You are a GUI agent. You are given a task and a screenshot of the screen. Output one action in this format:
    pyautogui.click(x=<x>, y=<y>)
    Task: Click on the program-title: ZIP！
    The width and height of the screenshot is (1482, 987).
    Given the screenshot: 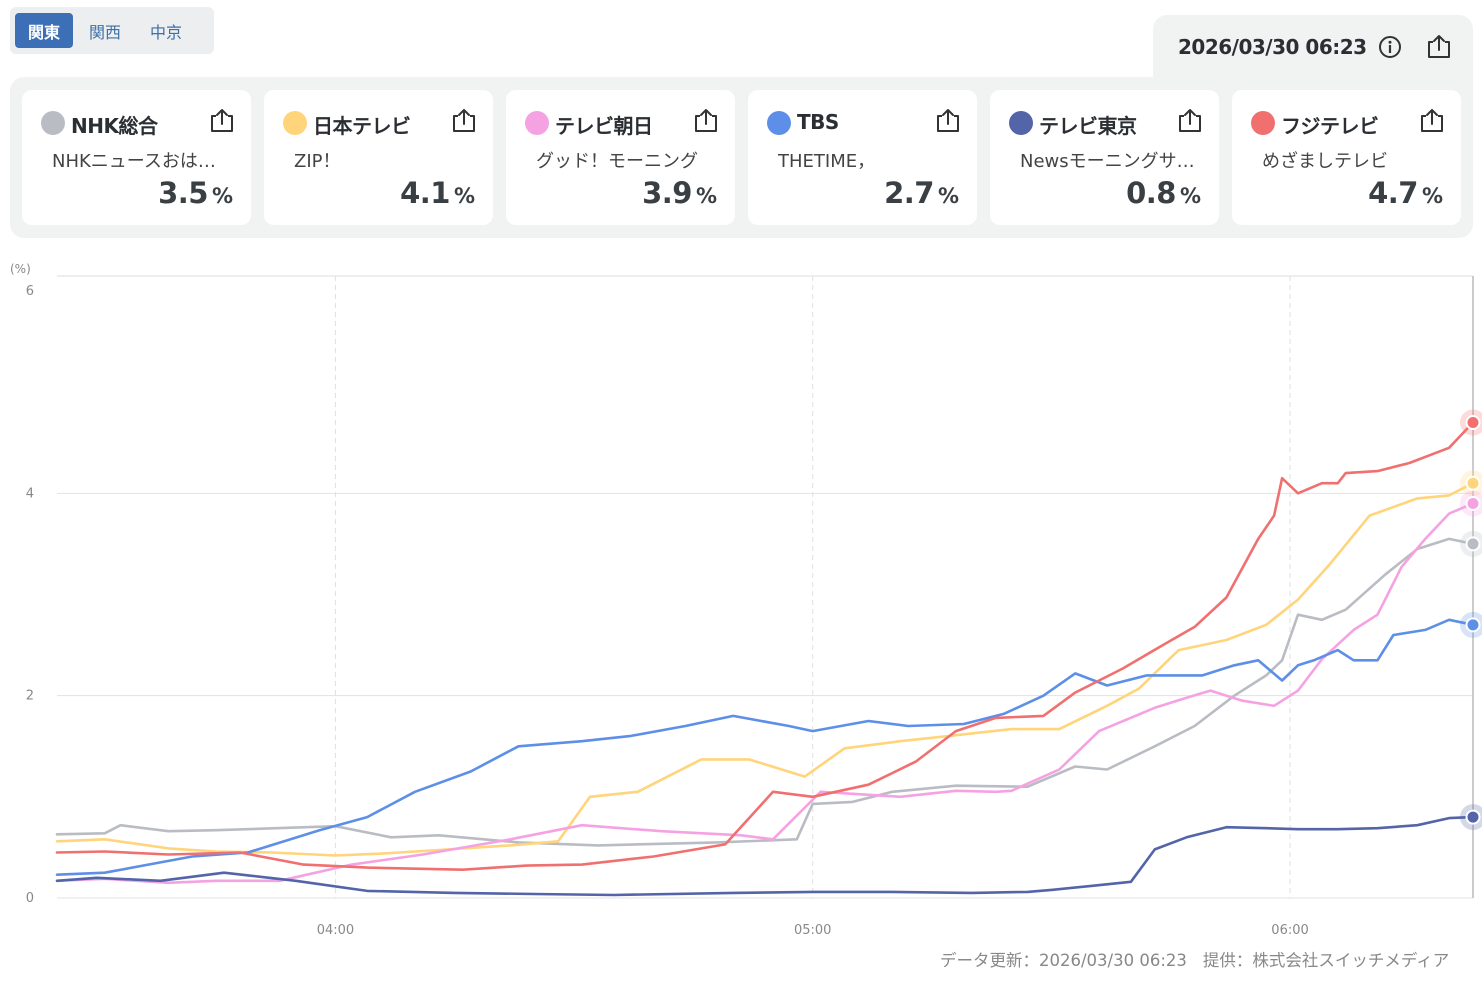 What is the action you would take?
    pyautogui.click(x=317, y=161)
    